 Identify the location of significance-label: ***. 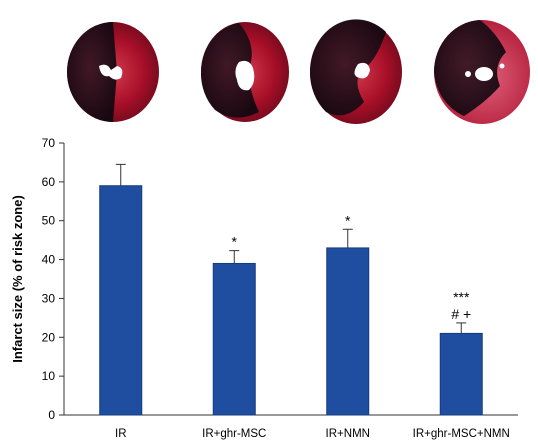
(461, 297).